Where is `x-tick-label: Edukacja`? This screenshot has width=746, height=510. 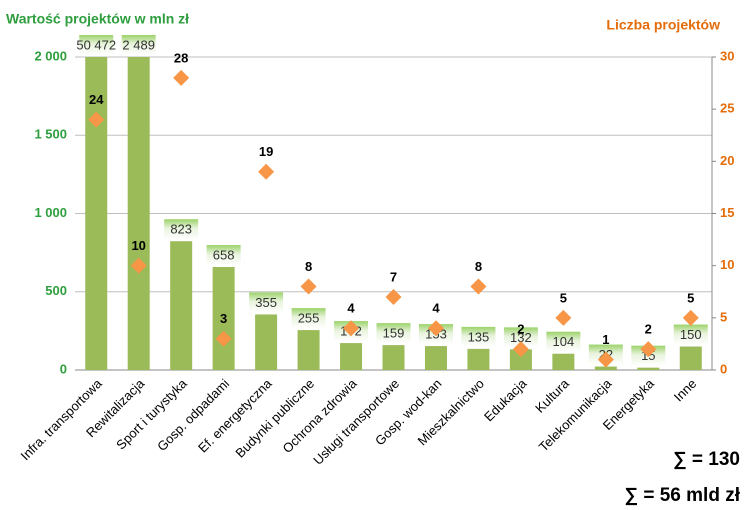 x-tick-label: Edukacja is located at coordinates (505, 399).